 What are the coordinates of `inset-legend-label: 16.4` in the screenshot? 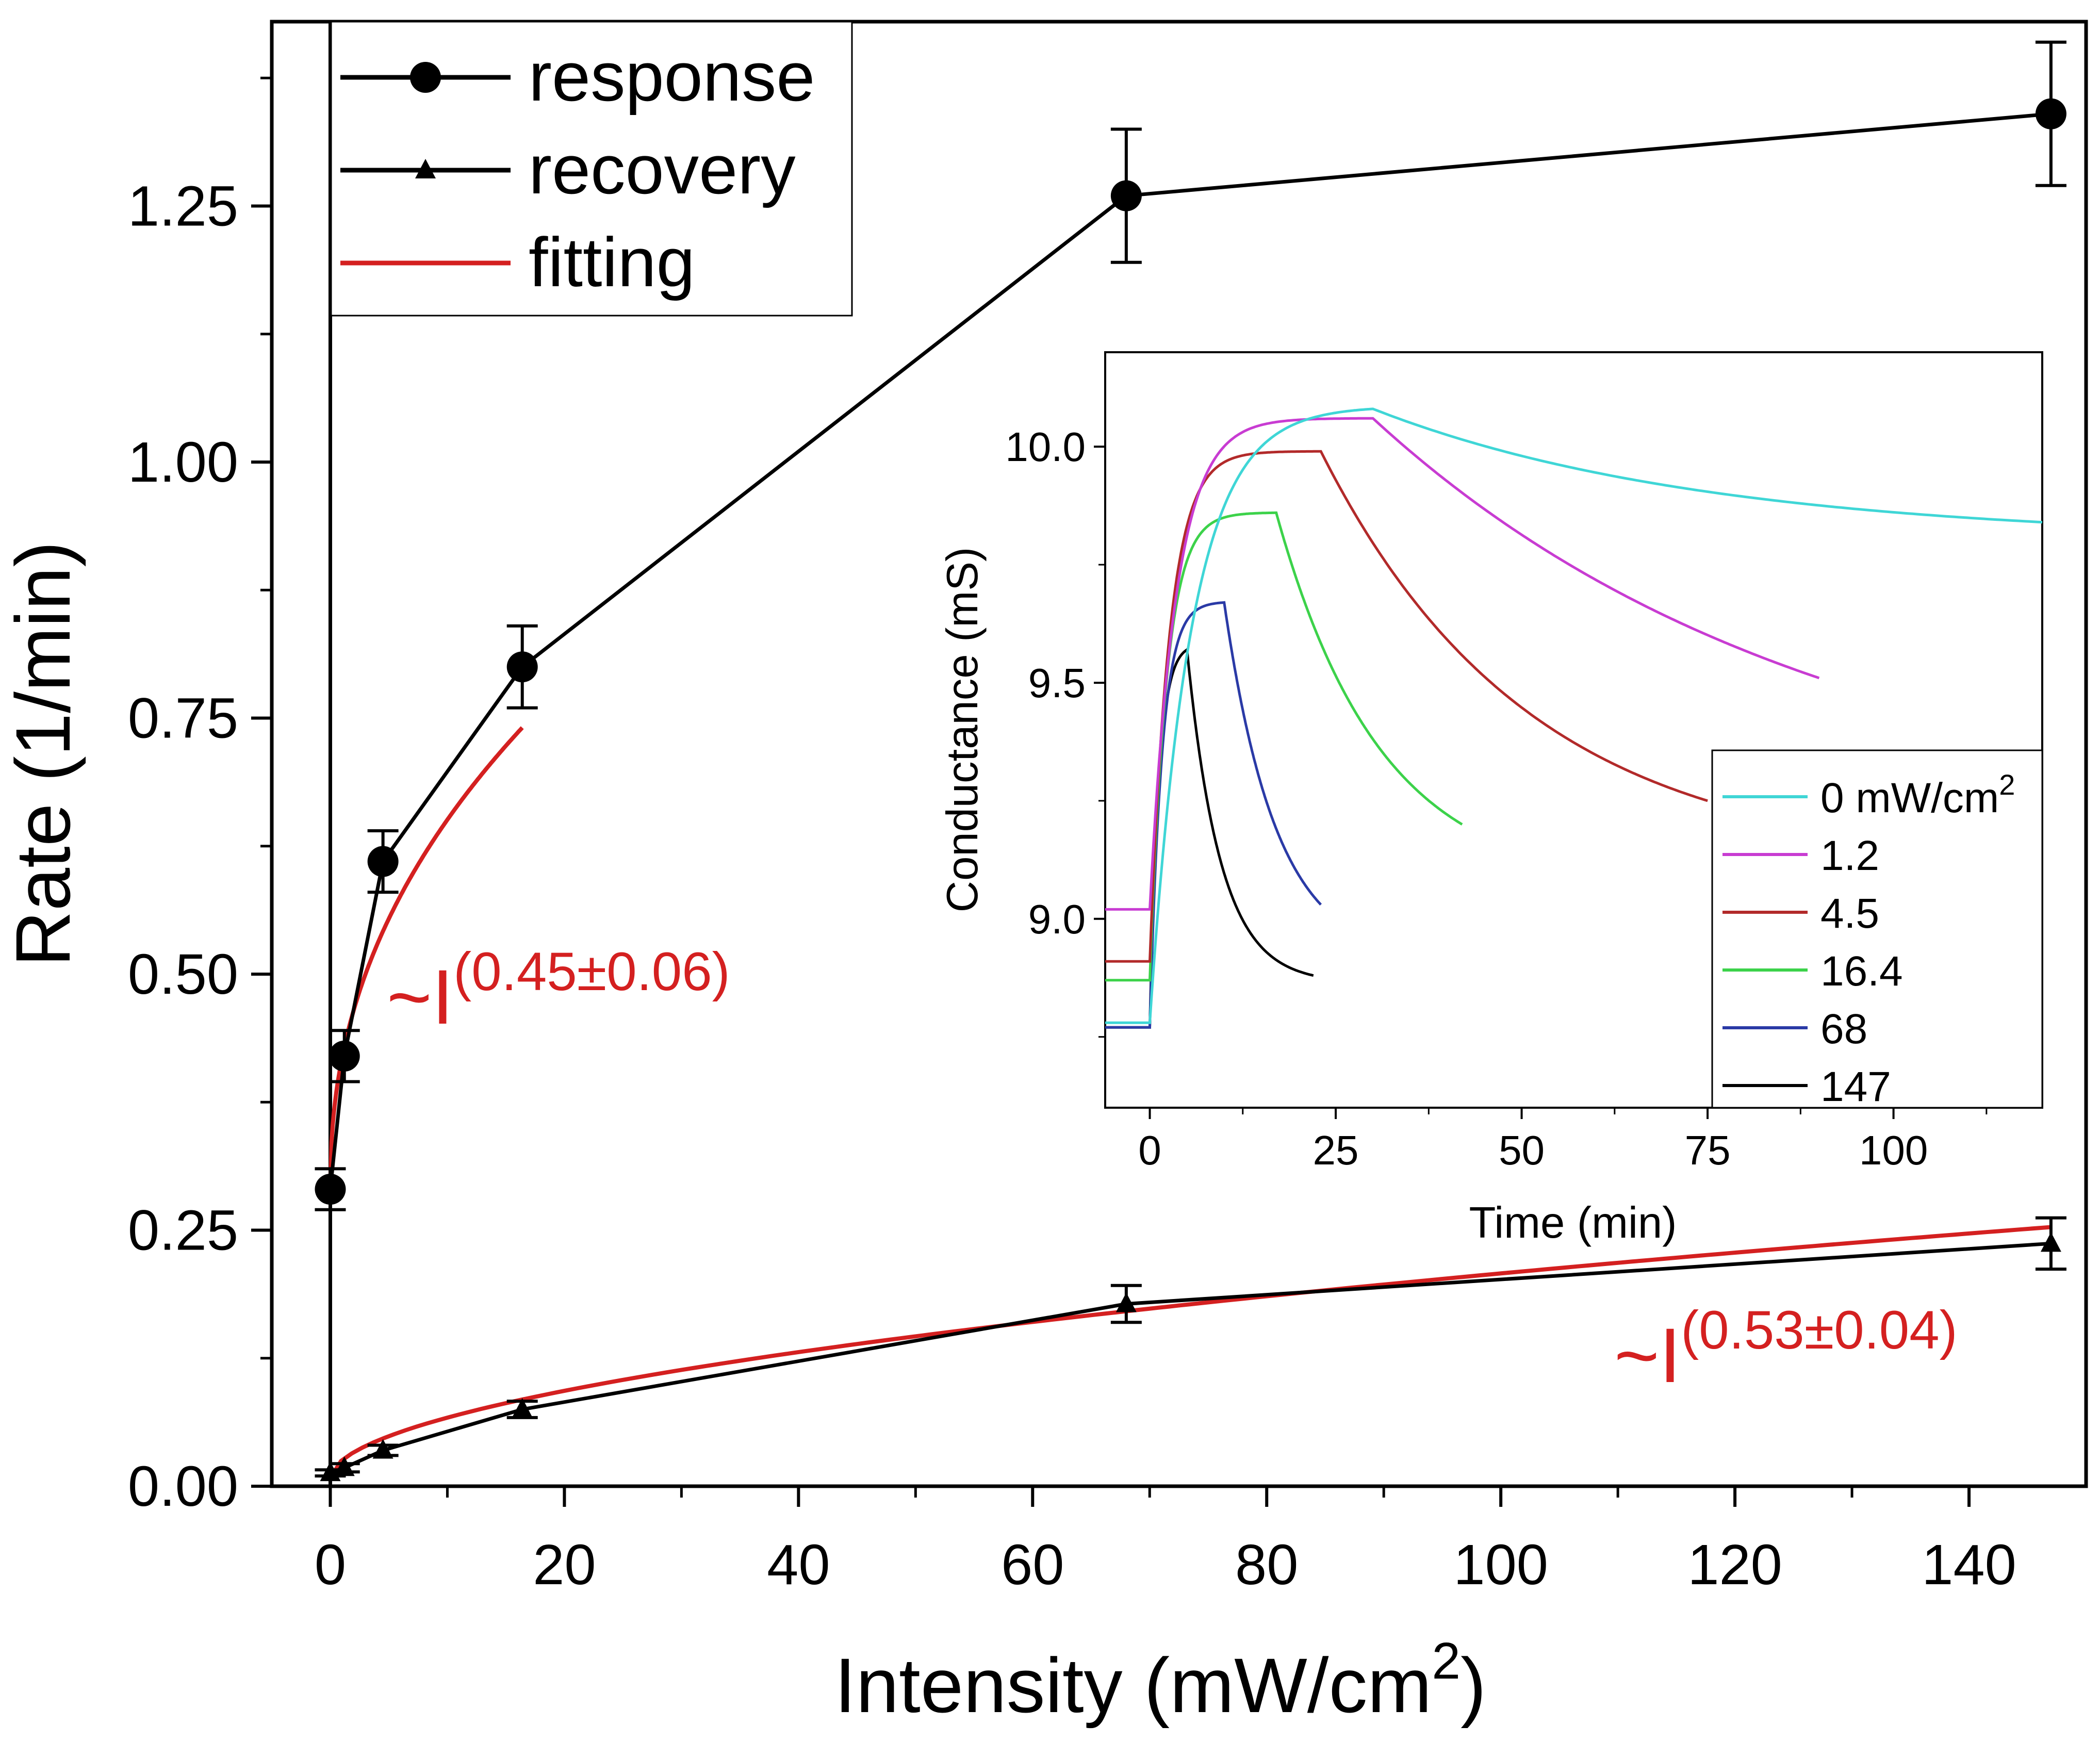 It's located at (1862, 971).